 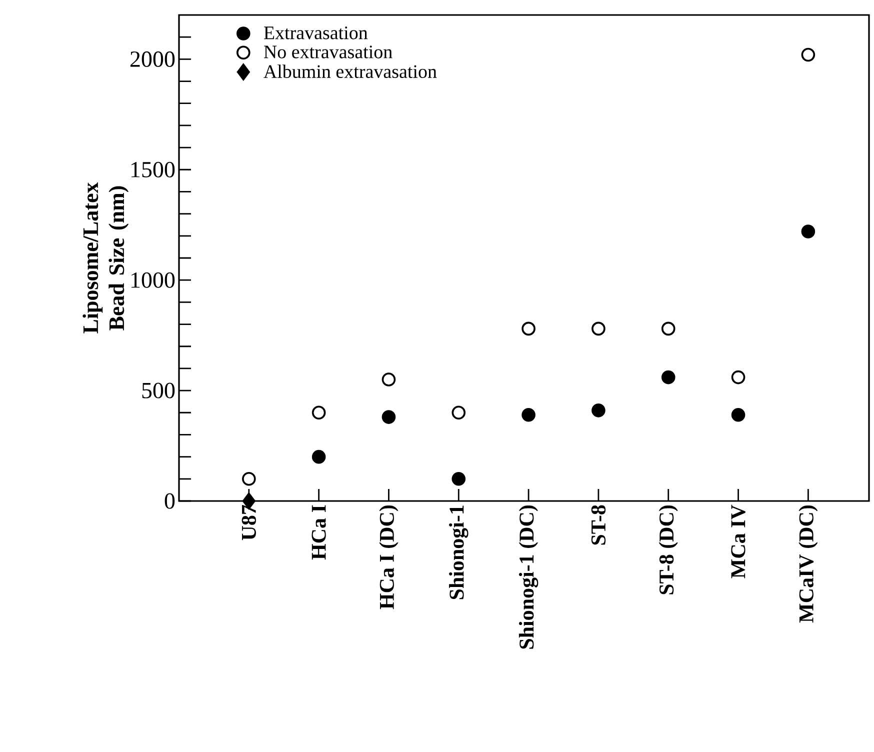 I want to click on x-tick-label: ST-8 (DC), so click(x=668, y=549).